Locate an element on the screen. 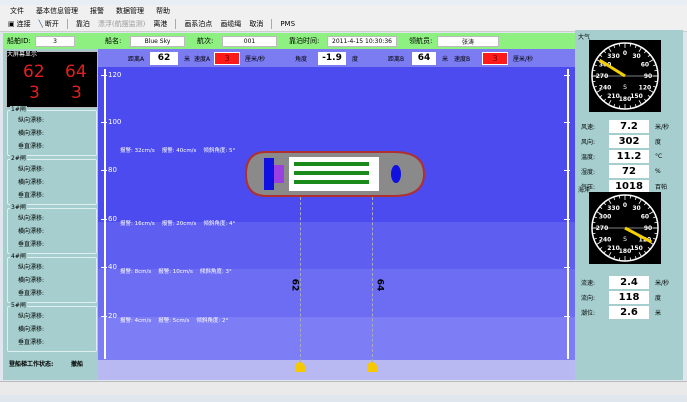  reading-unit: 米/秒 is located at coordinates (662, 127).